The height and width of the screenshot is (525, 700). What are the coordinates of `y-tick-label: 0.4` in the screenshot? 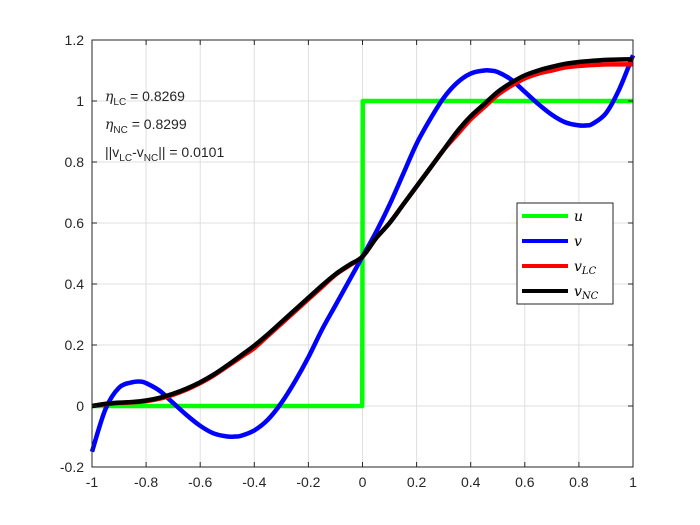 It's located at (75, 284).